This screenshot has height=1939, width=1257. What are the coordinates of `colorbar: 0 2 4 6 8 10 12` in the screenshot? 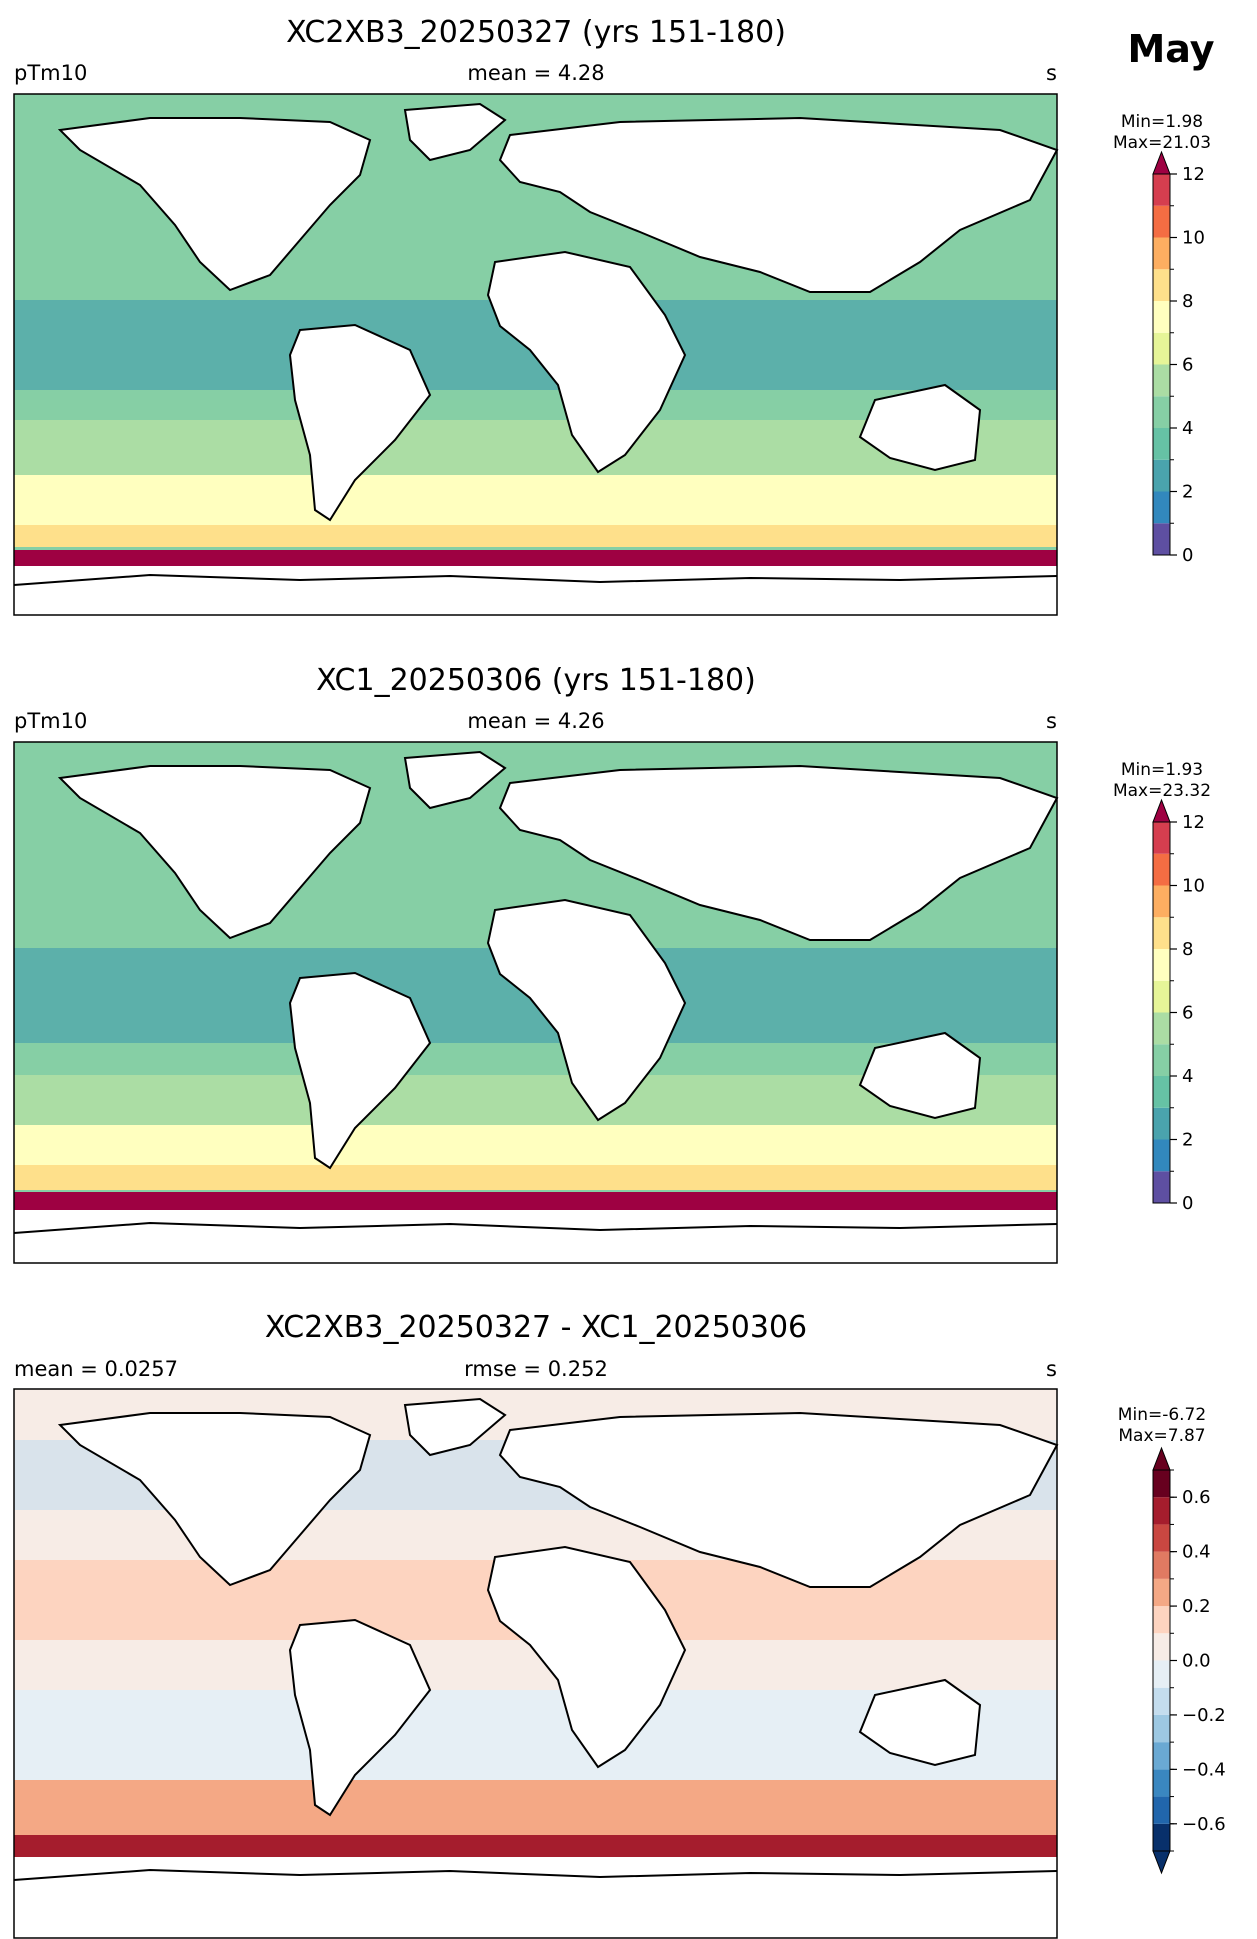 It's located at (1178, 1006).